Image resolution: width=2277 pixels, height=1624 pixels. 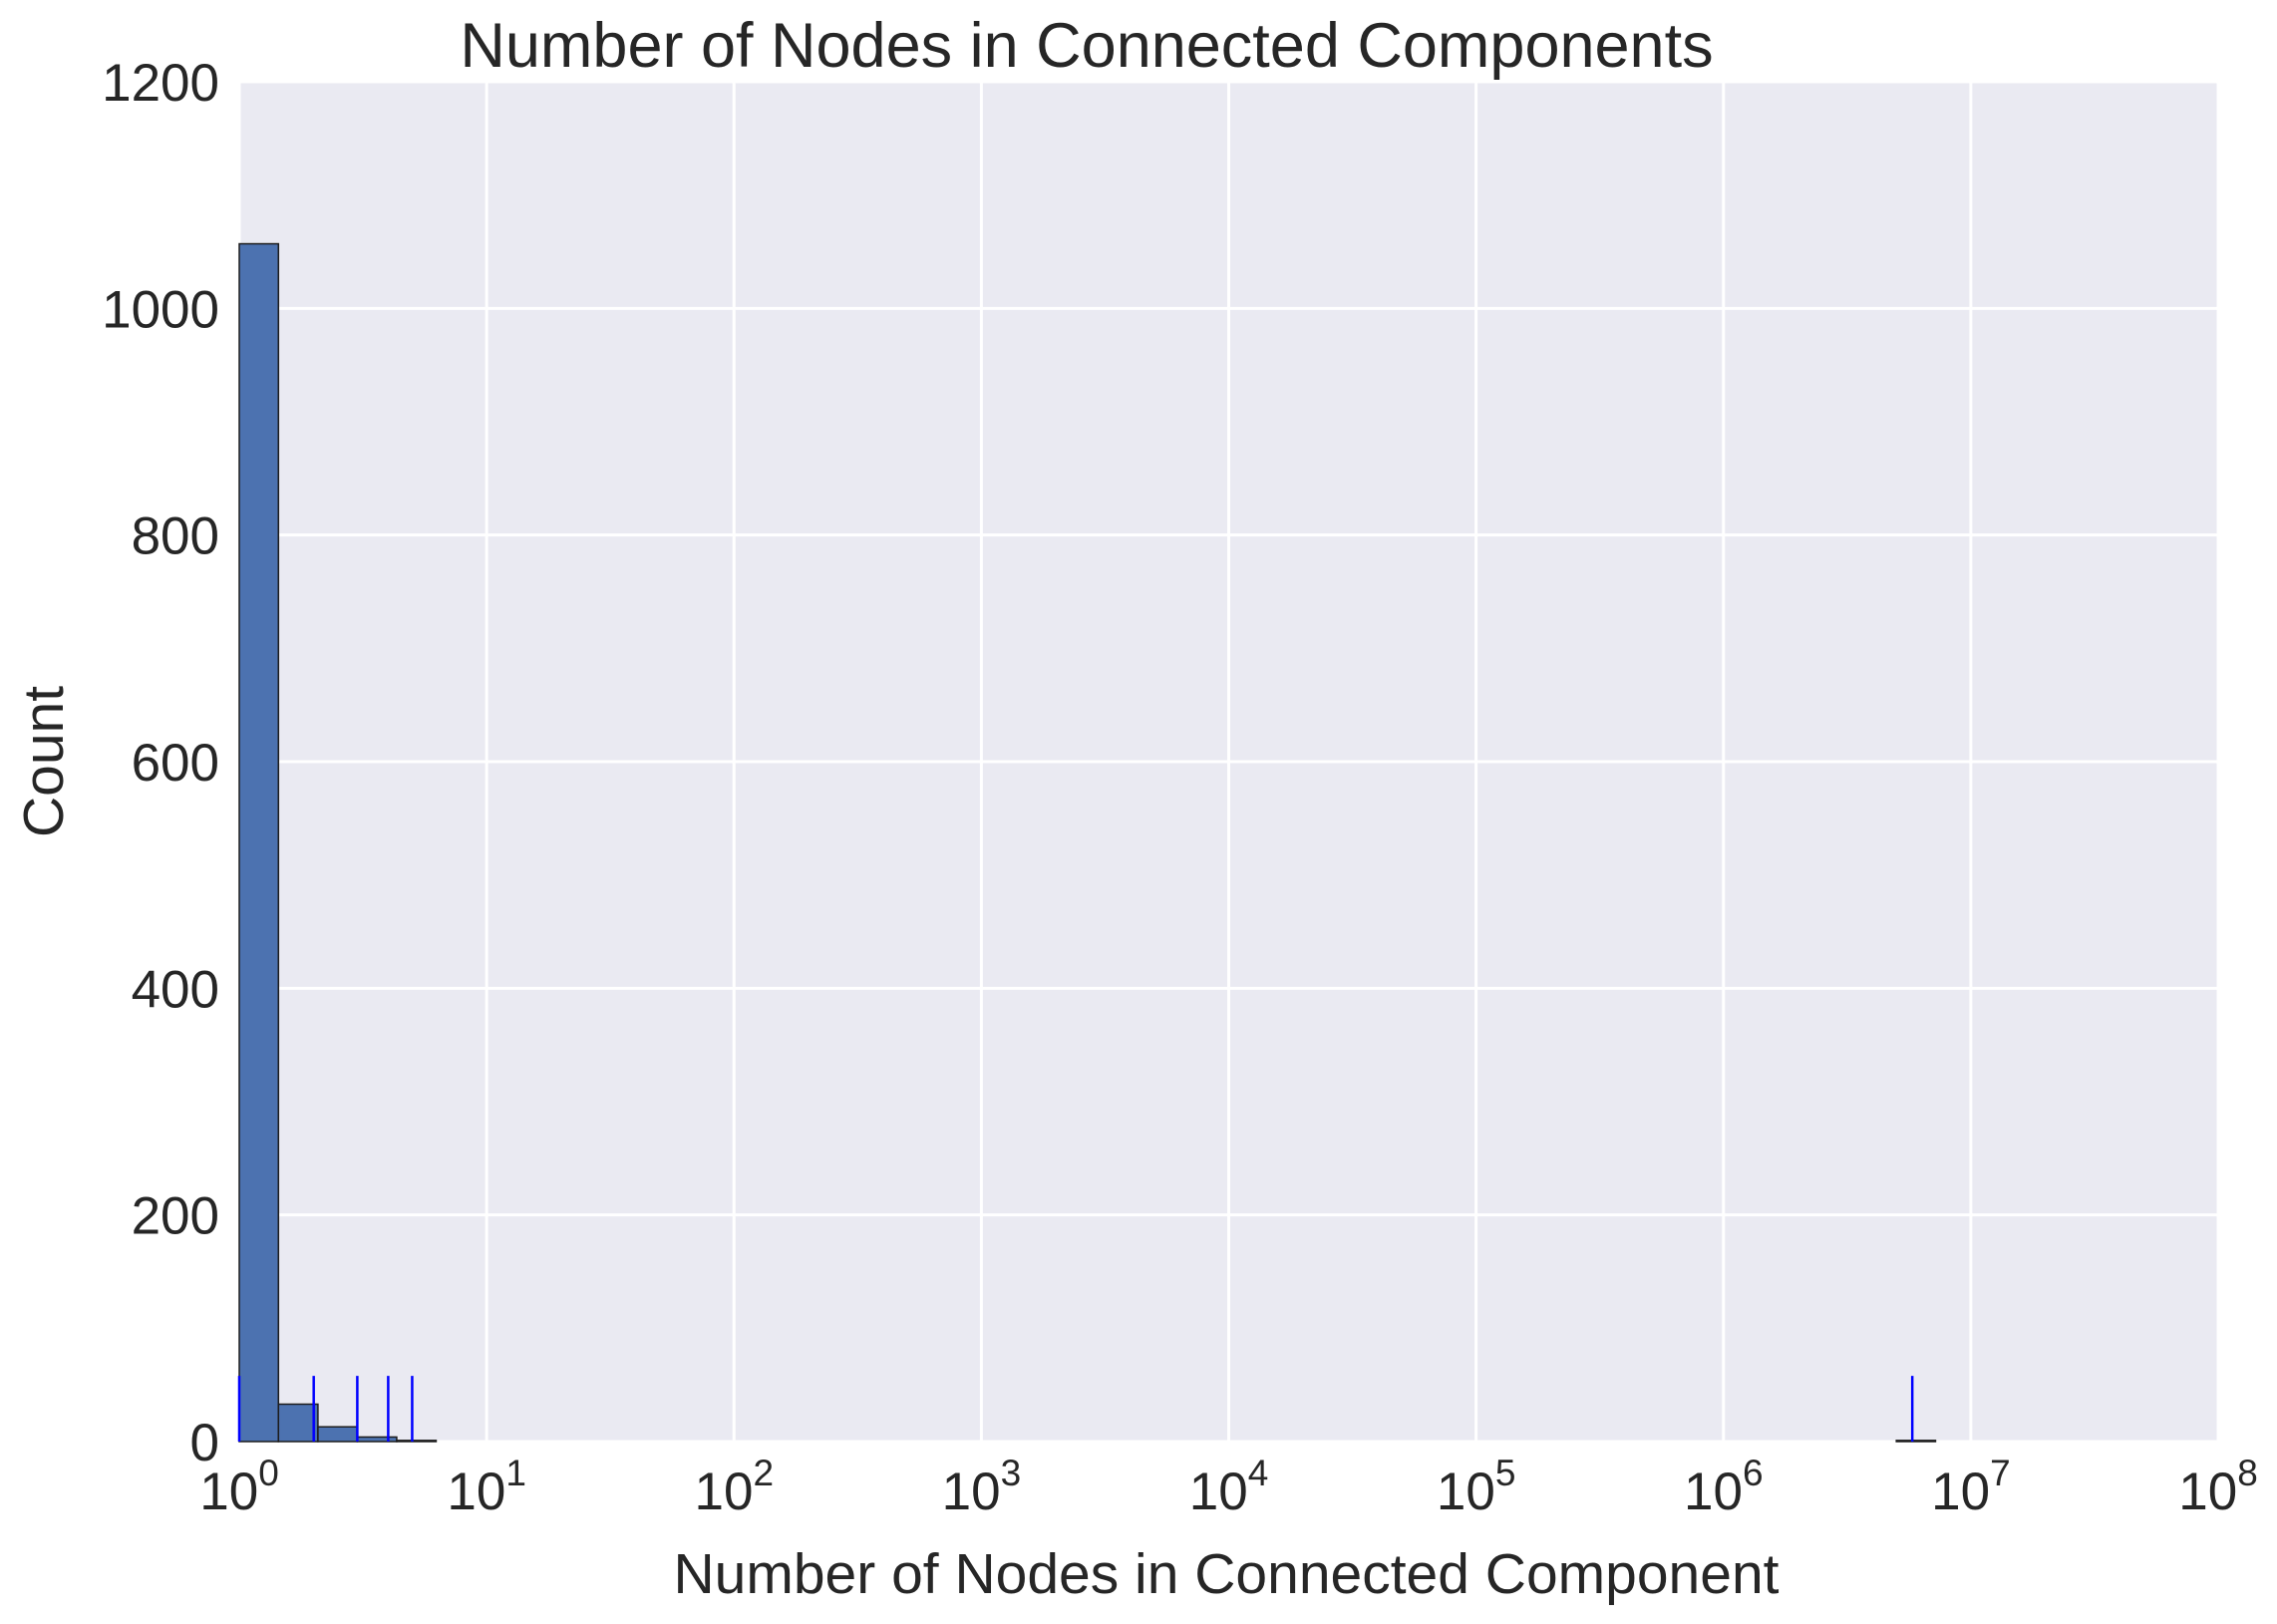 What do you see at coordinates (44, 761) in the screenshot?
I see `y-axis-label: Count` at bounding box center [44, 761].